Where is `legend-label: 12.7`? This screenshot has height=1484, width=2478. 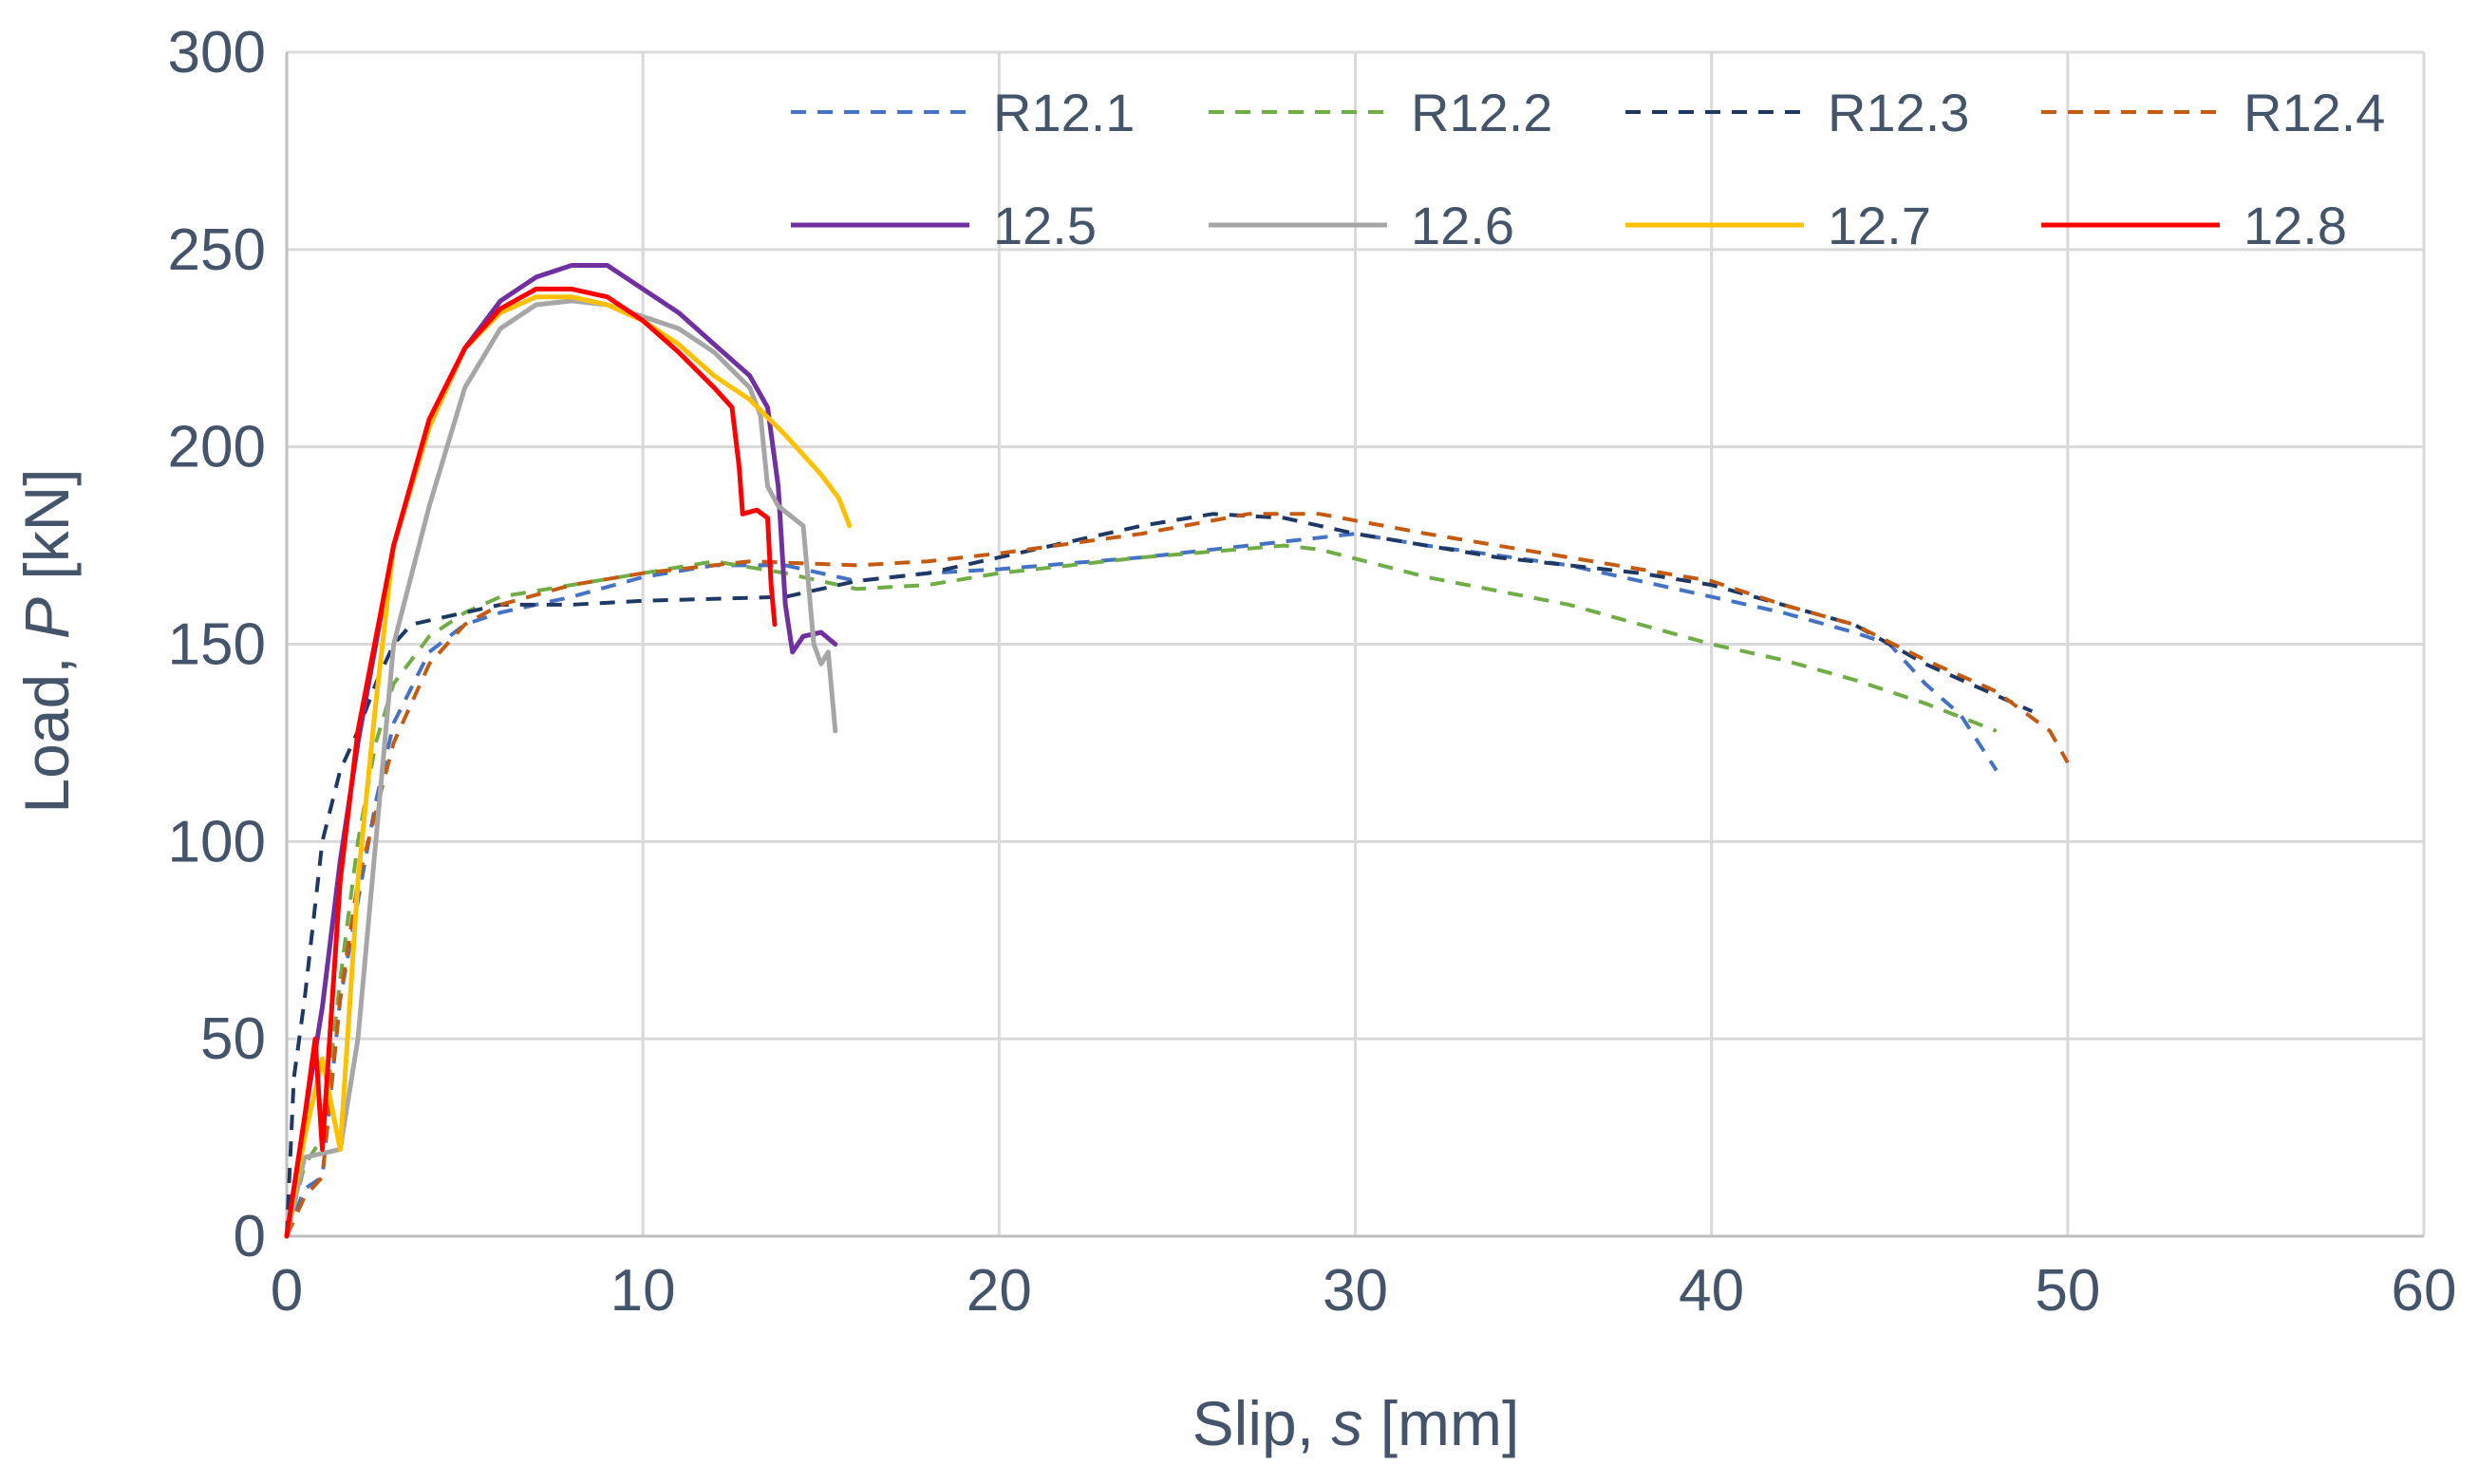
legend-label: 12.7 is located at coordinates (1879, 226).